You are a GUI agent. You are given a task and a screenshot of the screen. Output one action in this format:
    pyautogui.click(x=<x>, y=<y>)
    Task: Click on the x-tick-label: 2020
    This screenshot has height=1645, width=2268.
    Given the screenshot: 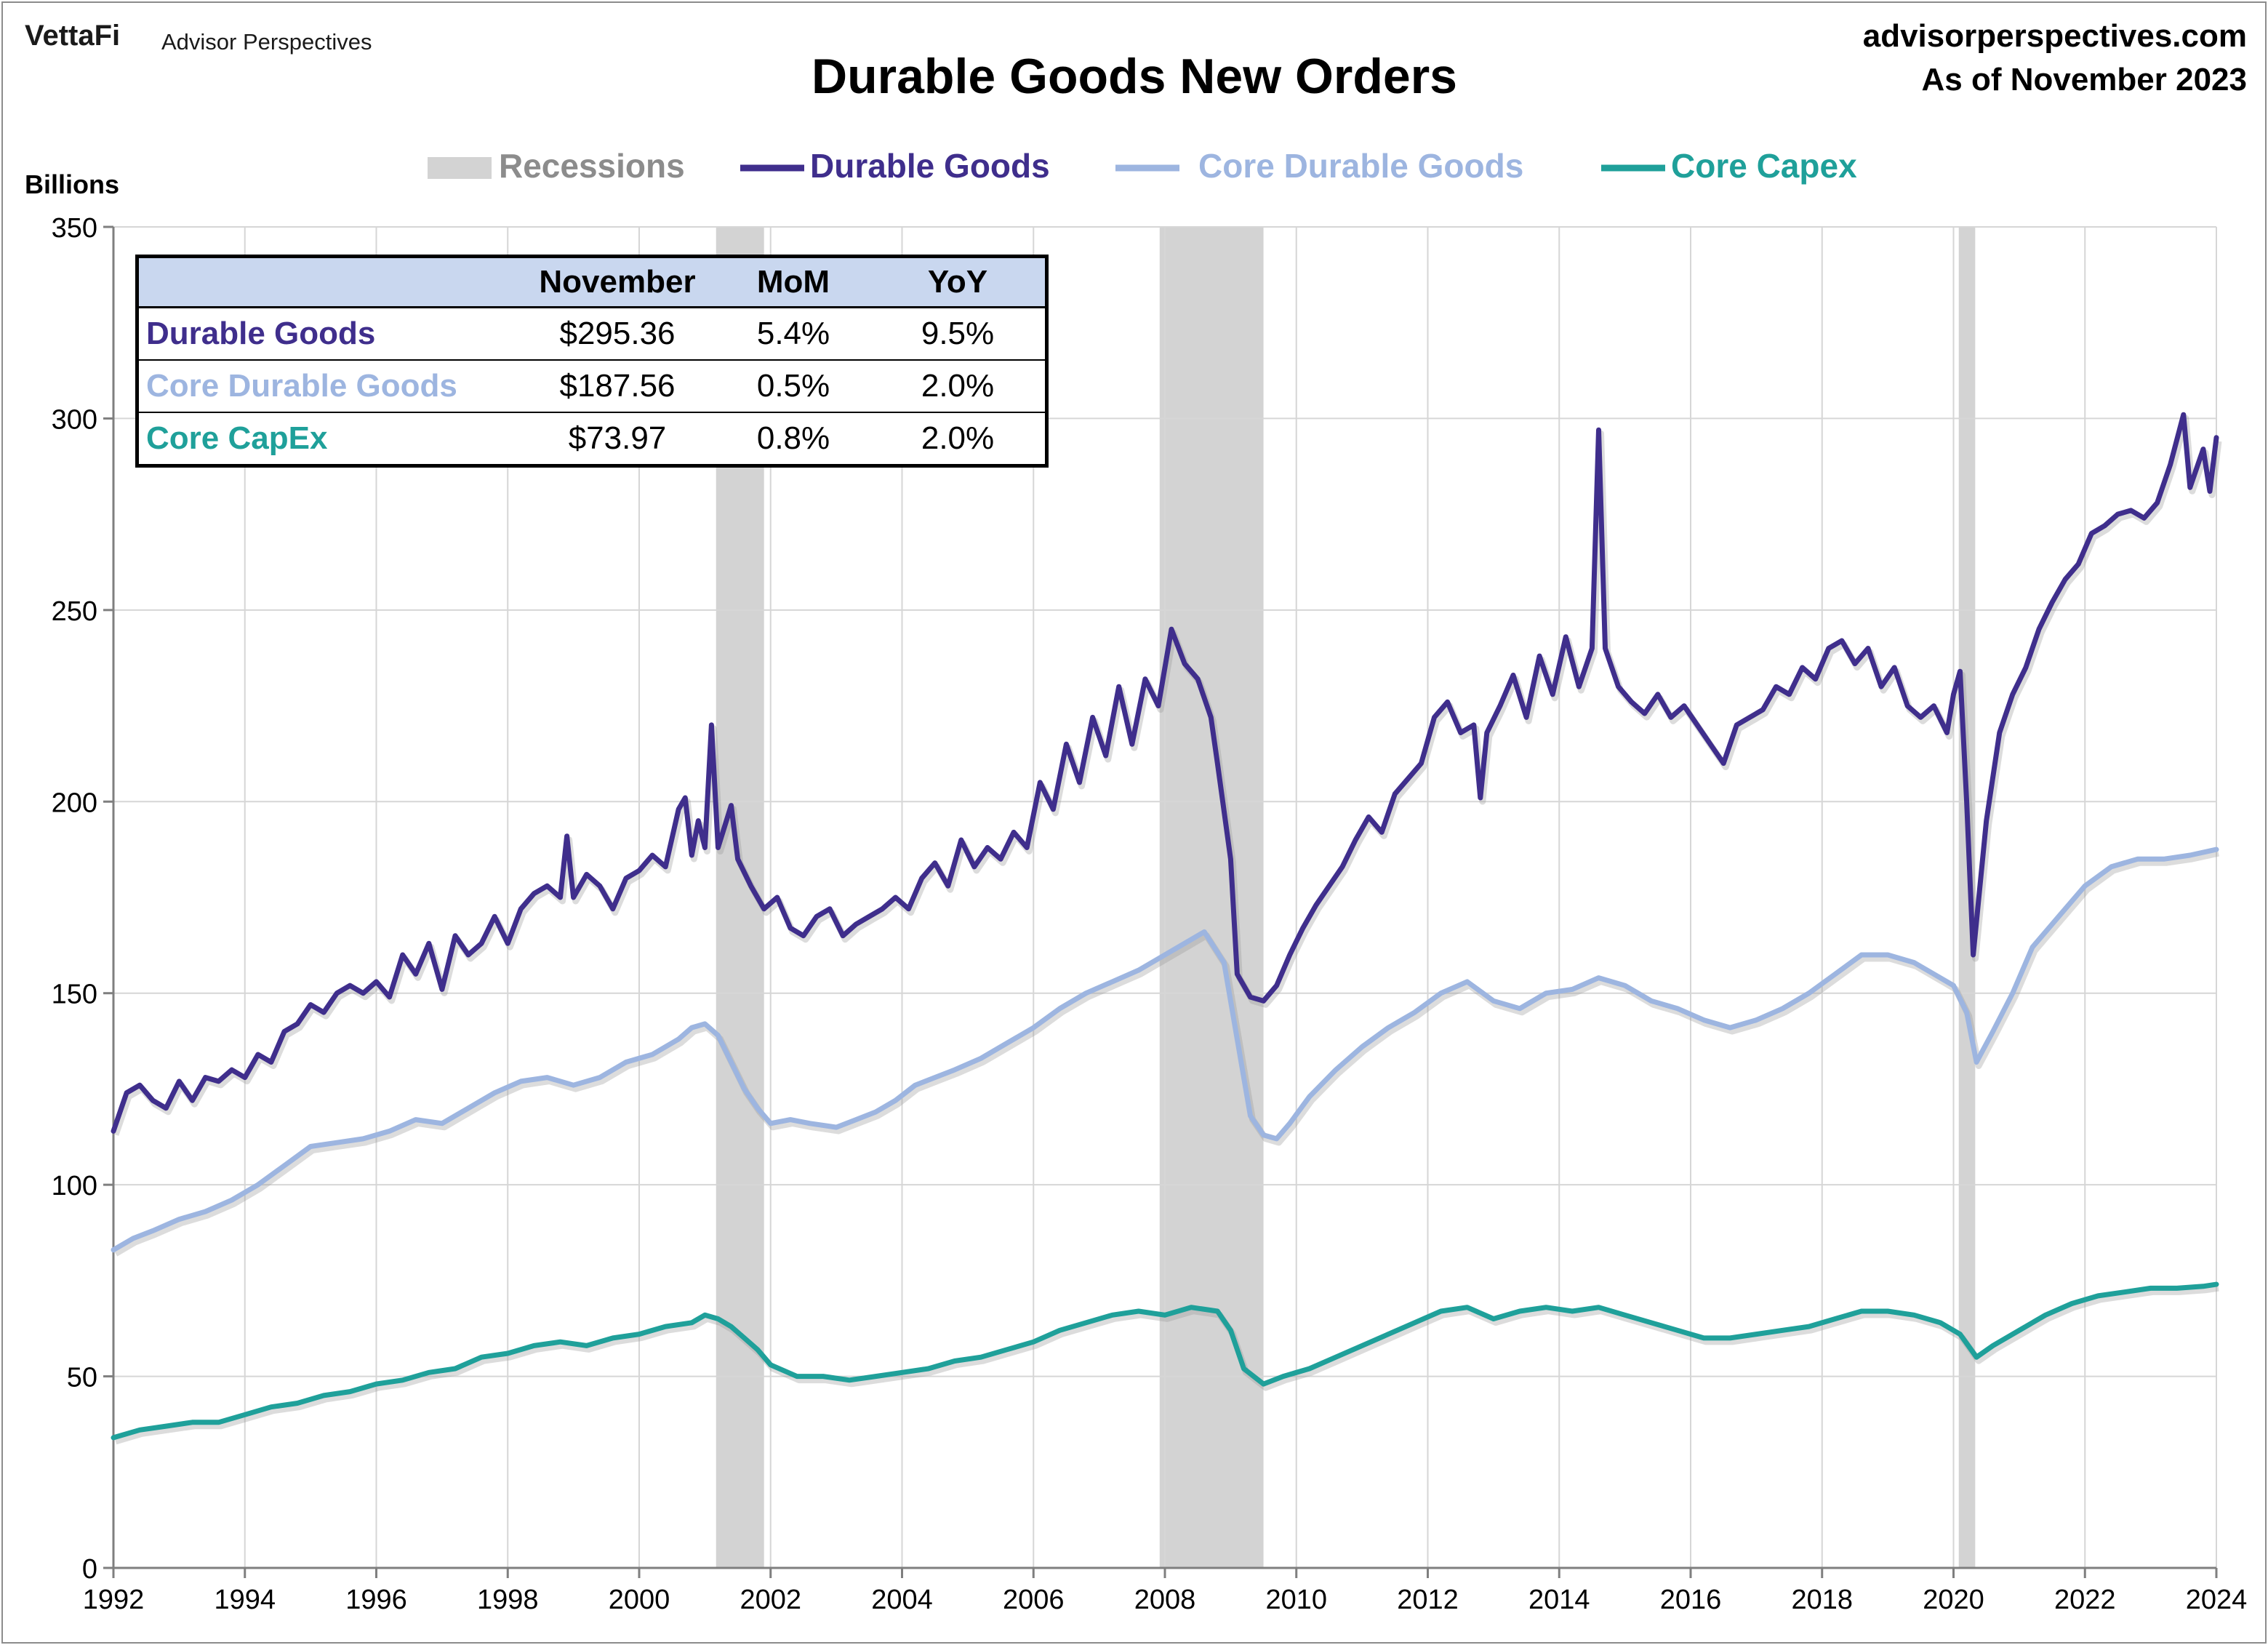 What is the action you would take?
    pyautogui.click(x=1953, y=1600)
    